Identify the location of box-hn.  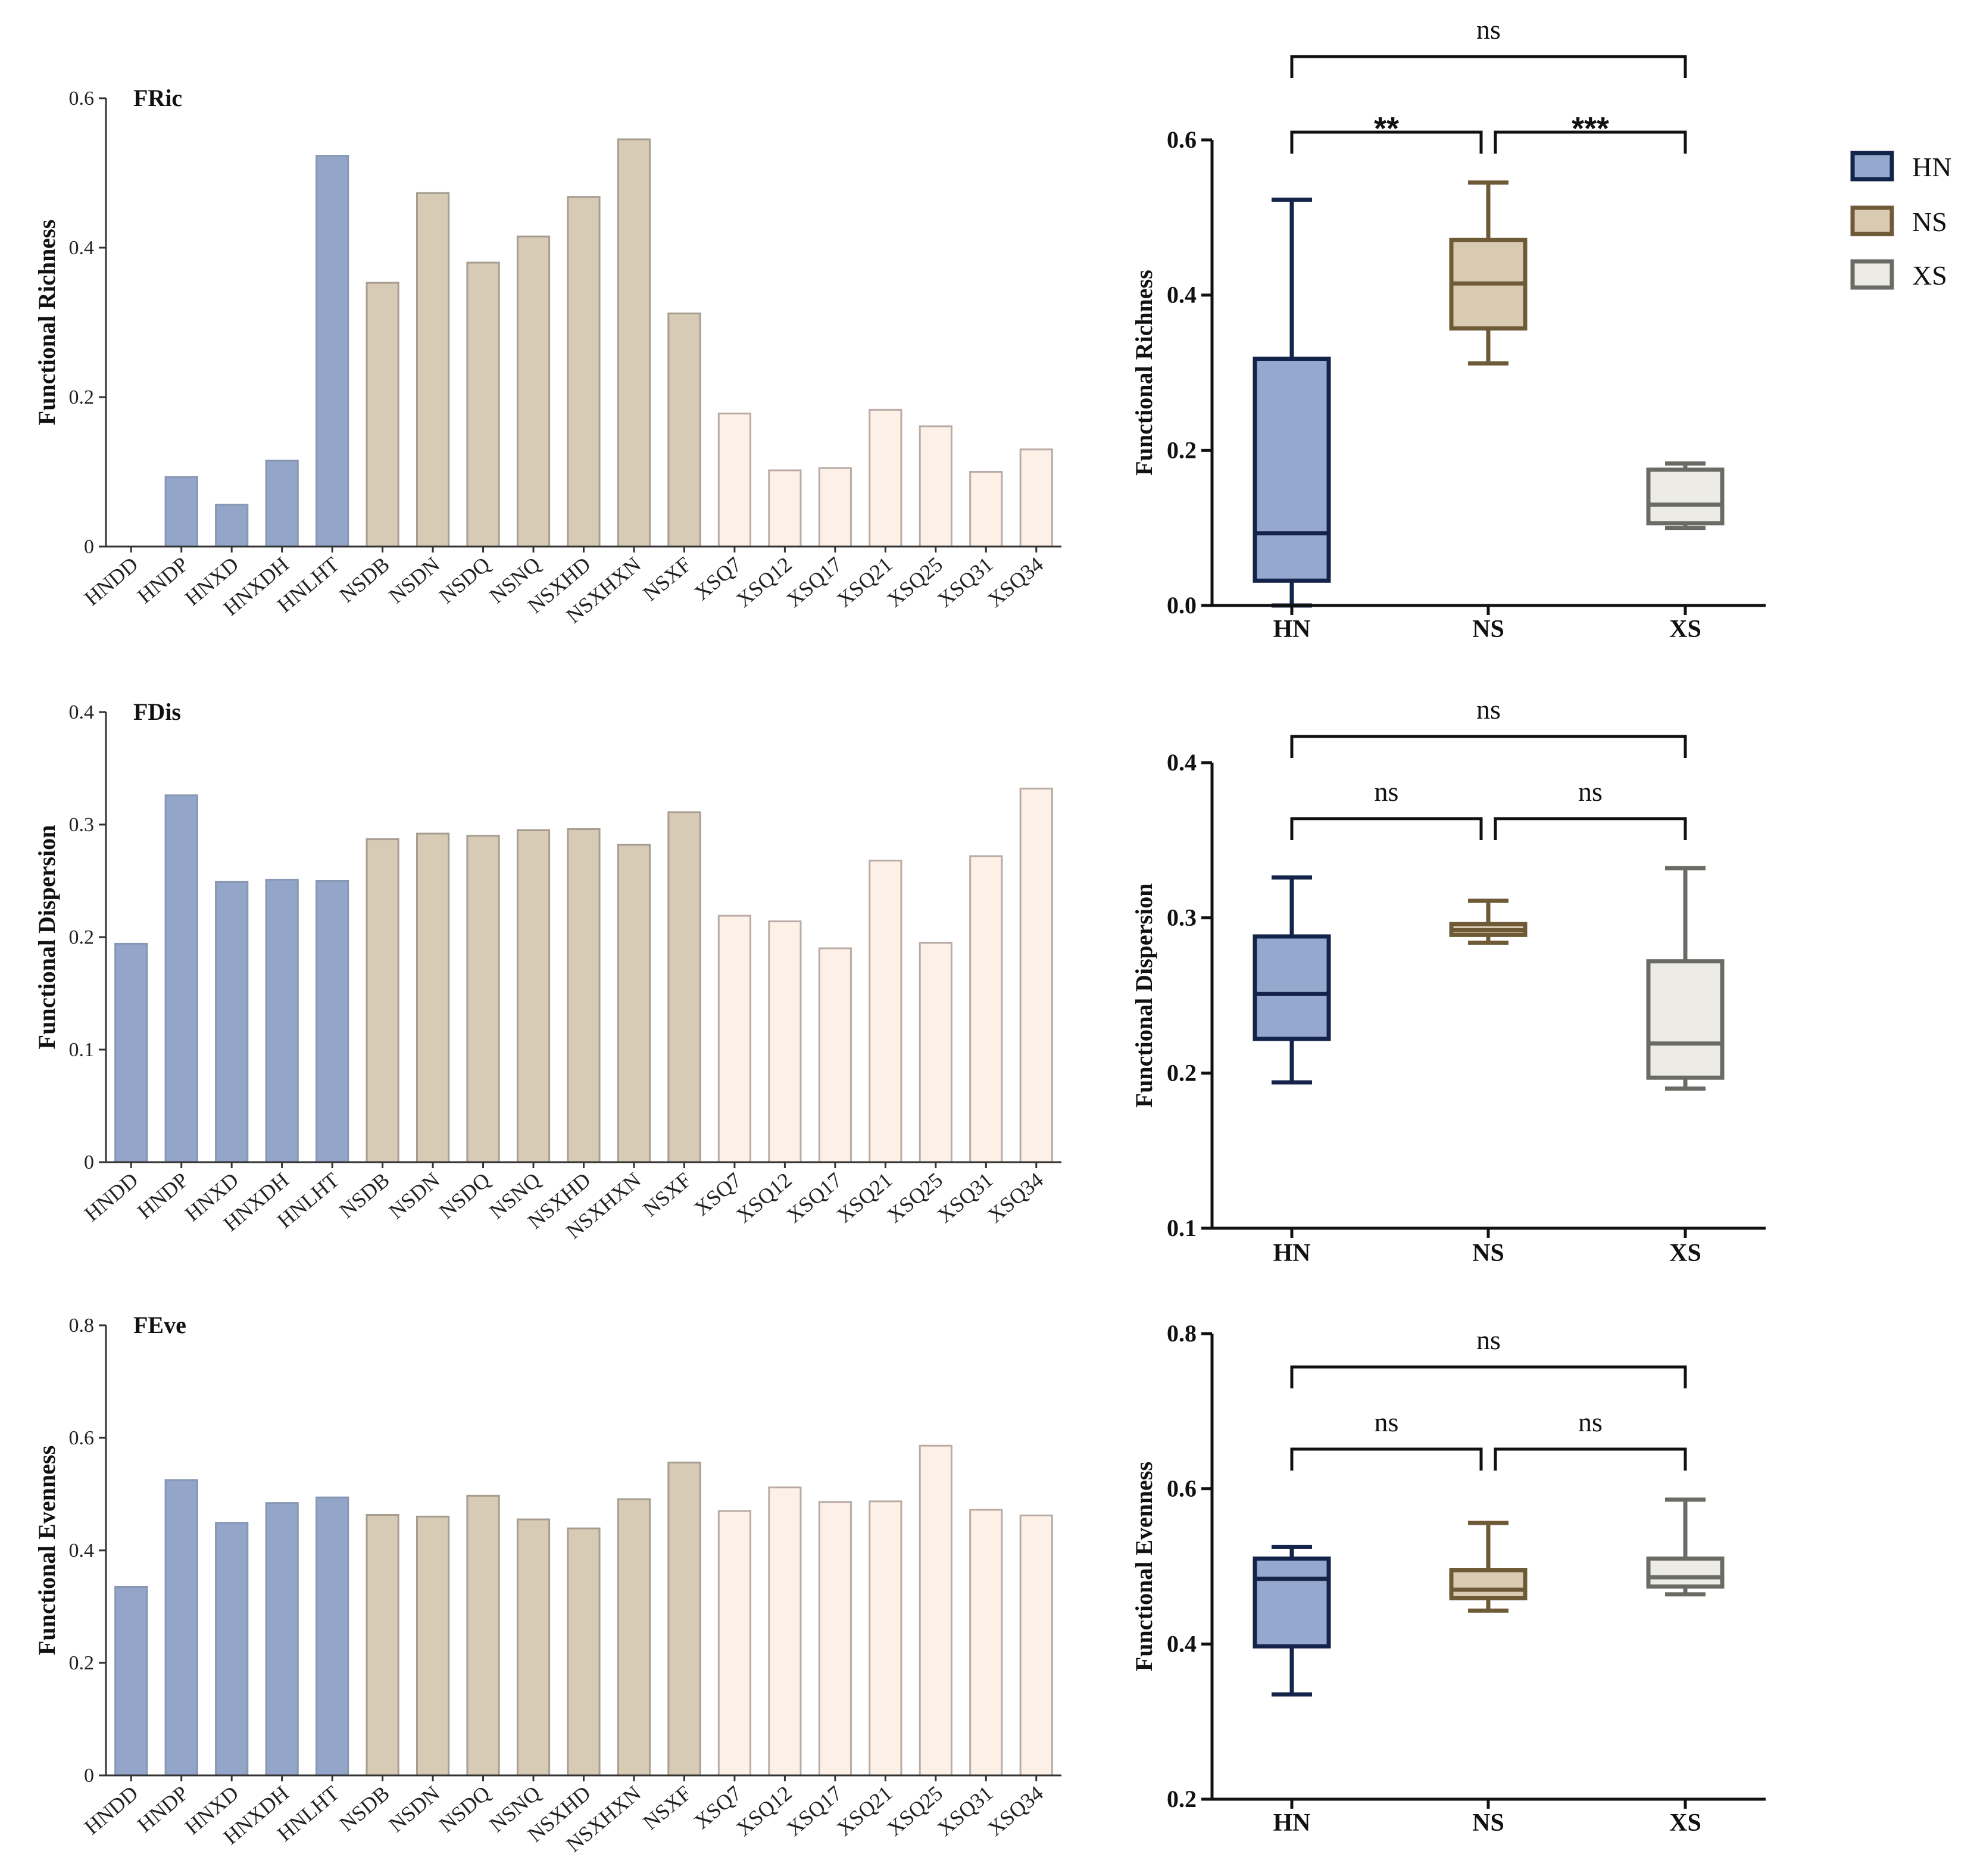
(1292, 1620).